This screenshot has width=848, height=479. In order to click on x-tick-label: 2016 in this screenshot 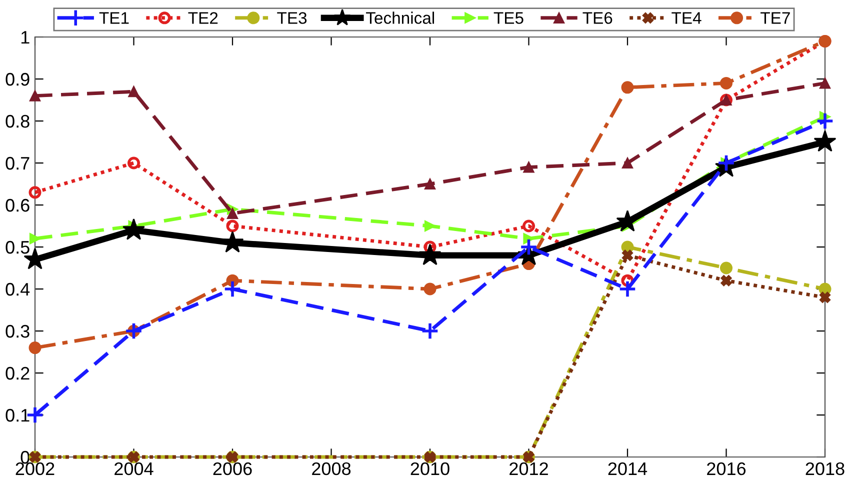, I will do `click(726, 469)`.